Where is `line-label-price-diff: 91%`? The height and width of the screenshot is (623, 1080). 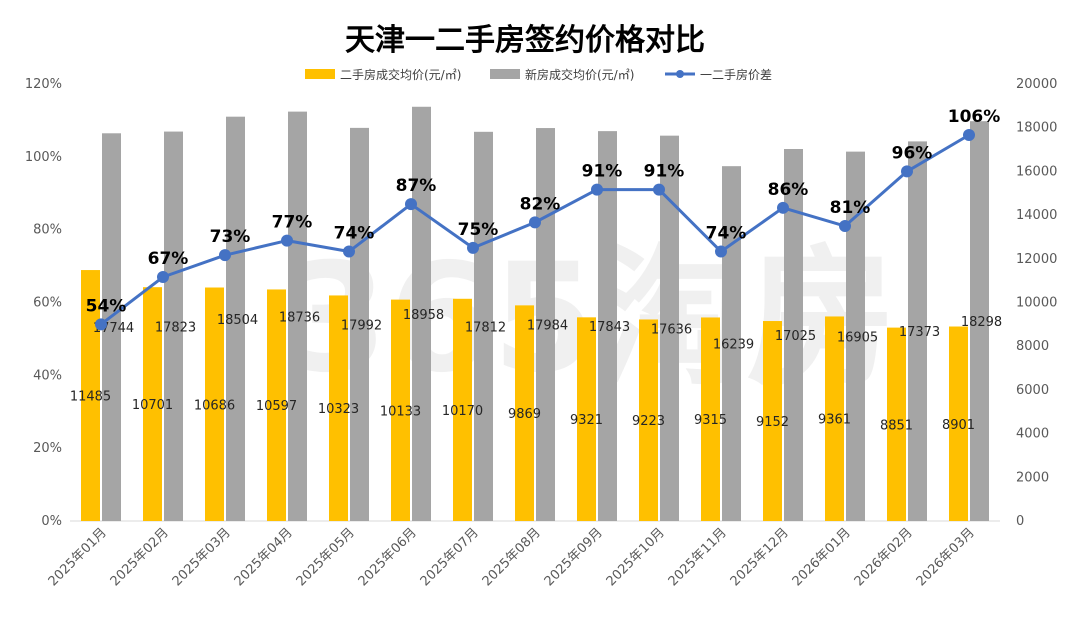
line-label-price-diff: 91% is located at coordinates (664, 172).